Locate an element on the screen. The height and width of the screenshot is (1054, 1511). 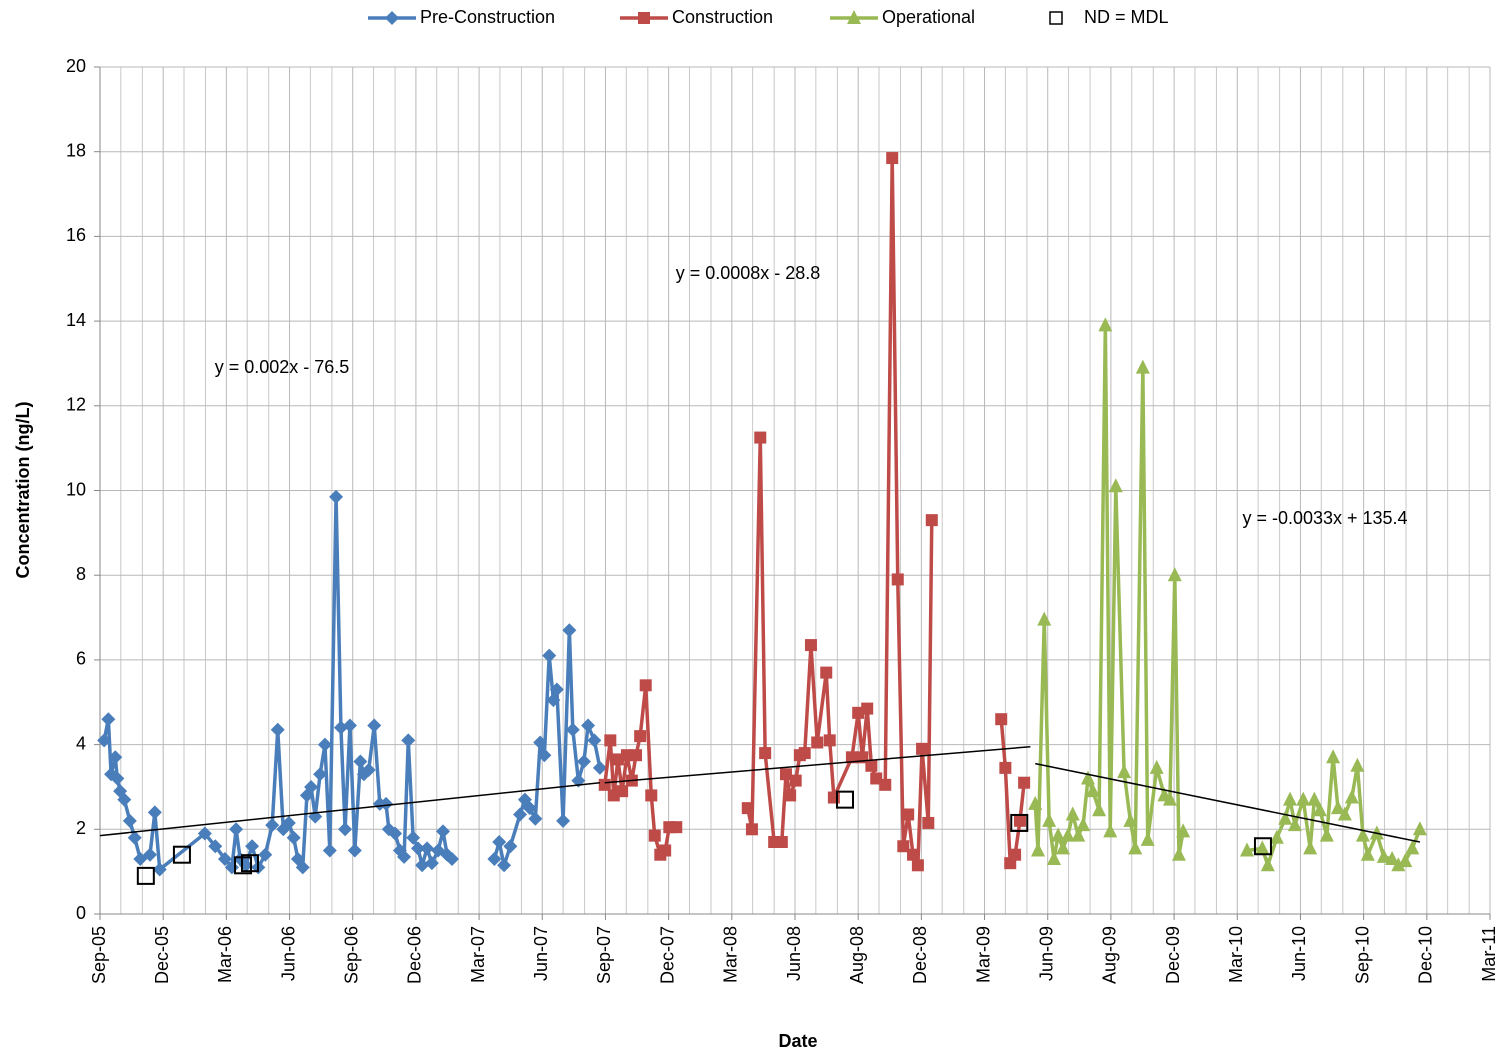
x-tick-label: Aug-08 is located at coordinates (857, 955).